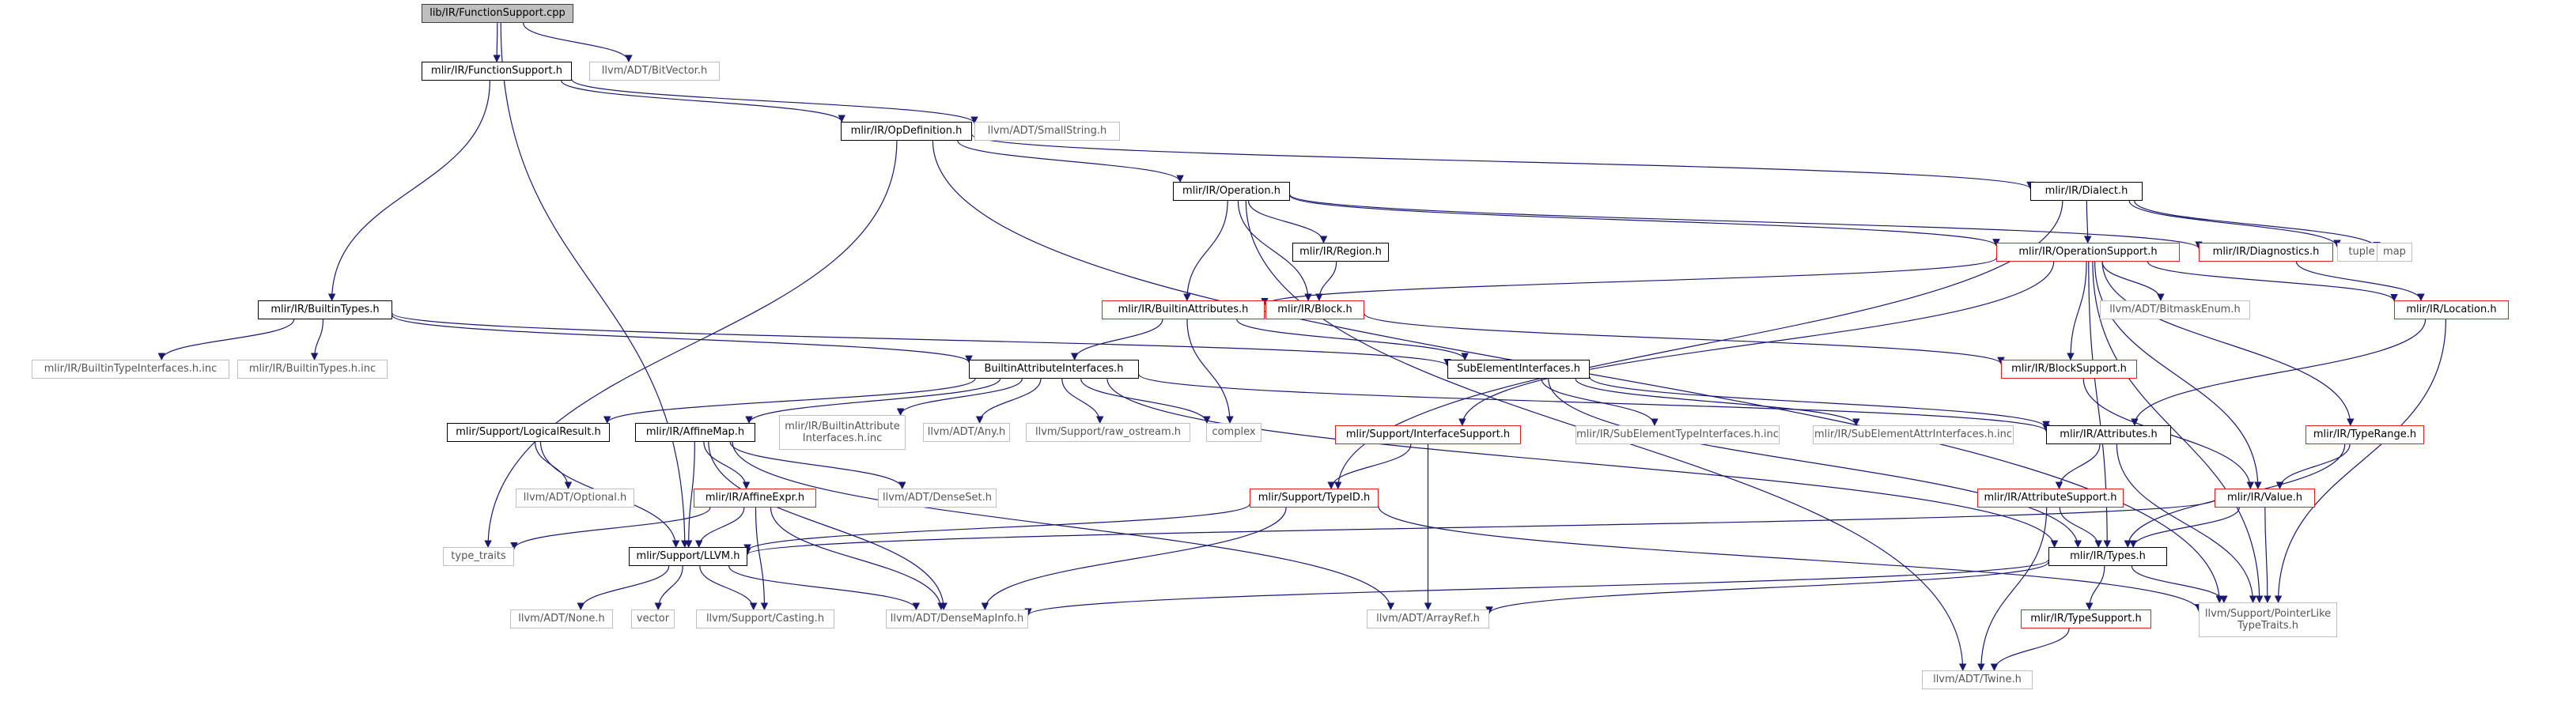  Describe the element at coordinates (1353, 339) in the screenshot. I see `edge-builtinattrs-to-subelem` at that location.